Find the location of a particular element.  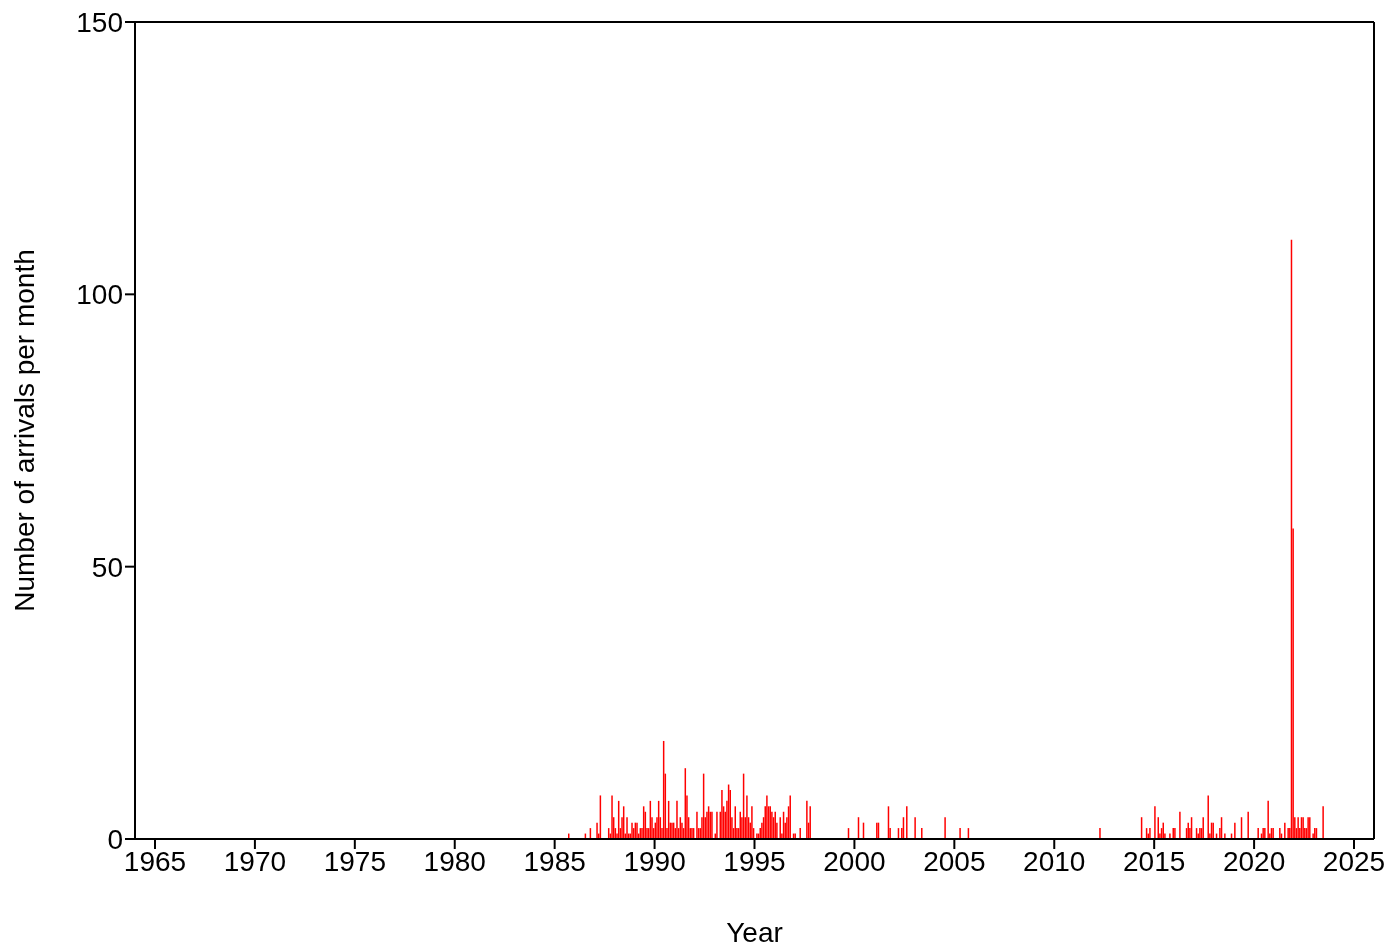

x-tick-label: 2010 is located at coordinates (1054, 861).